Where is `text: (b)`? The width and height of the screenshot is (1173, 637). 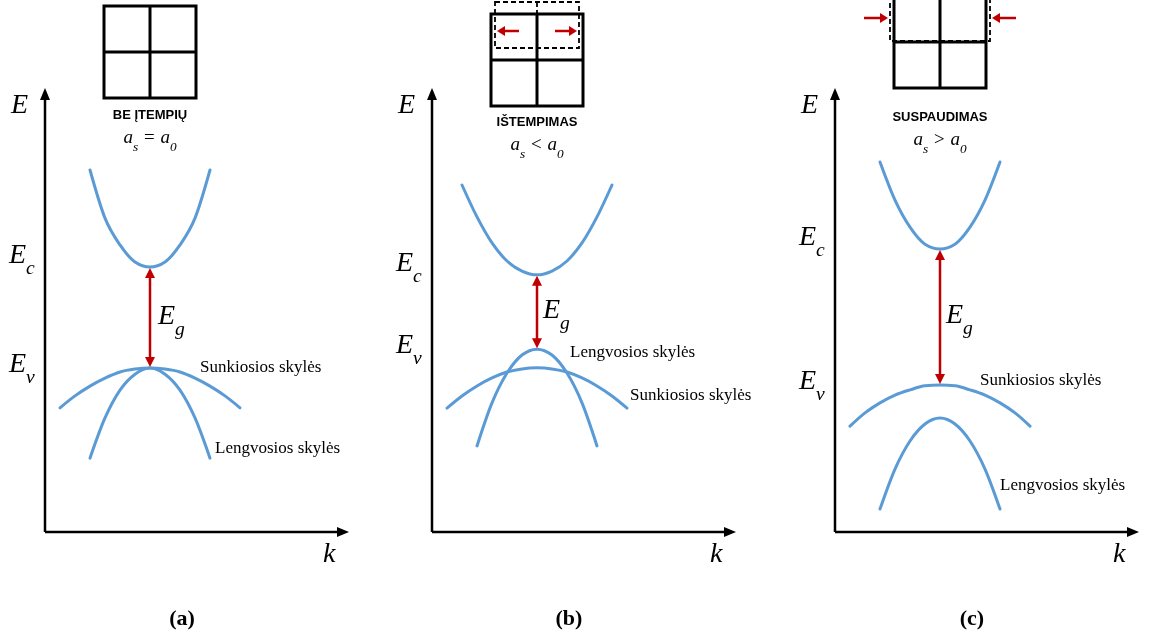
text: (b) is located at coordinates (569, 617).